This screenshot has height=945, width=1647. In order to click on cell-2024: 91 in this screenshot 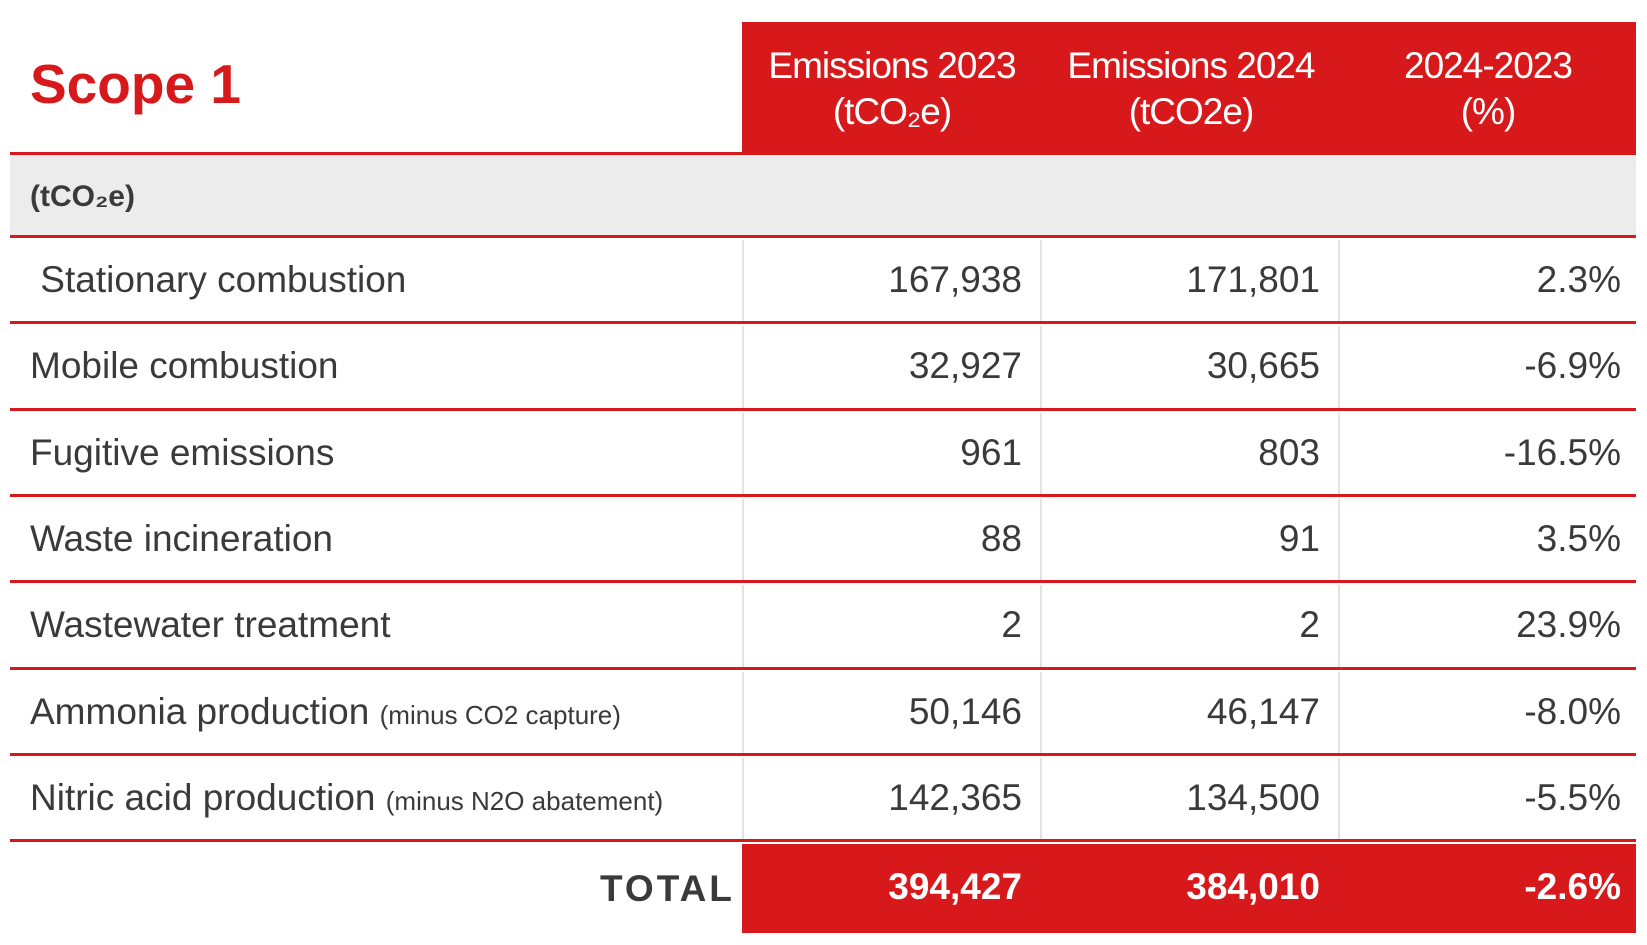, I will do `click(1299, 538)`.